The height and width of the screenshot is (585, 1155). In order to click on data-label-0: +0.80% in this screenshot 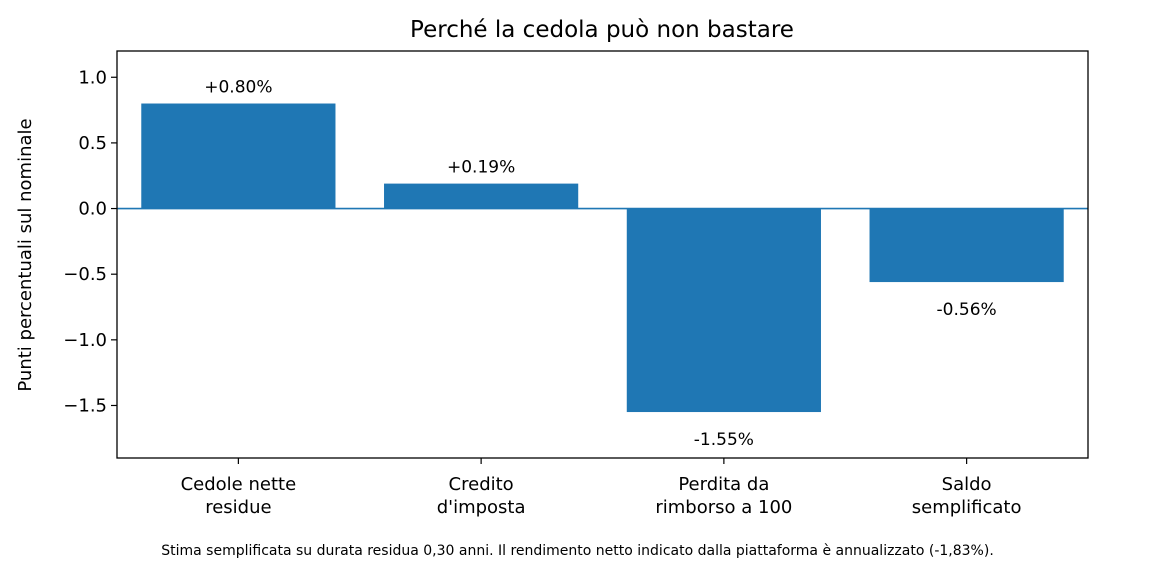, I will do `click(238, 88)`.